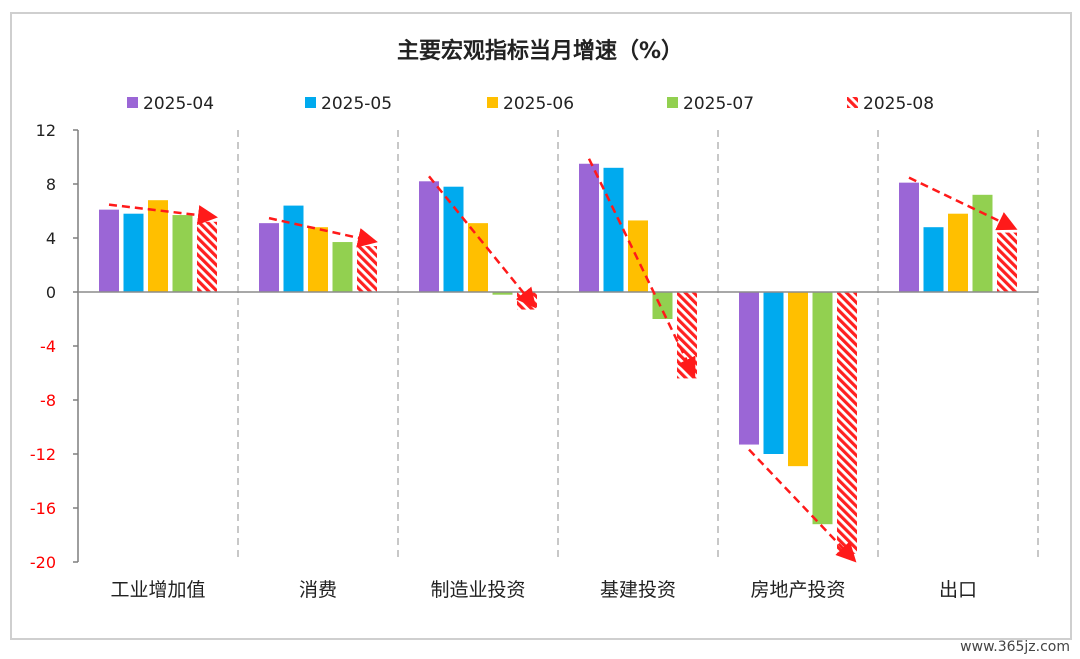  I want to click on category-label: 出口, so click(958, 590).